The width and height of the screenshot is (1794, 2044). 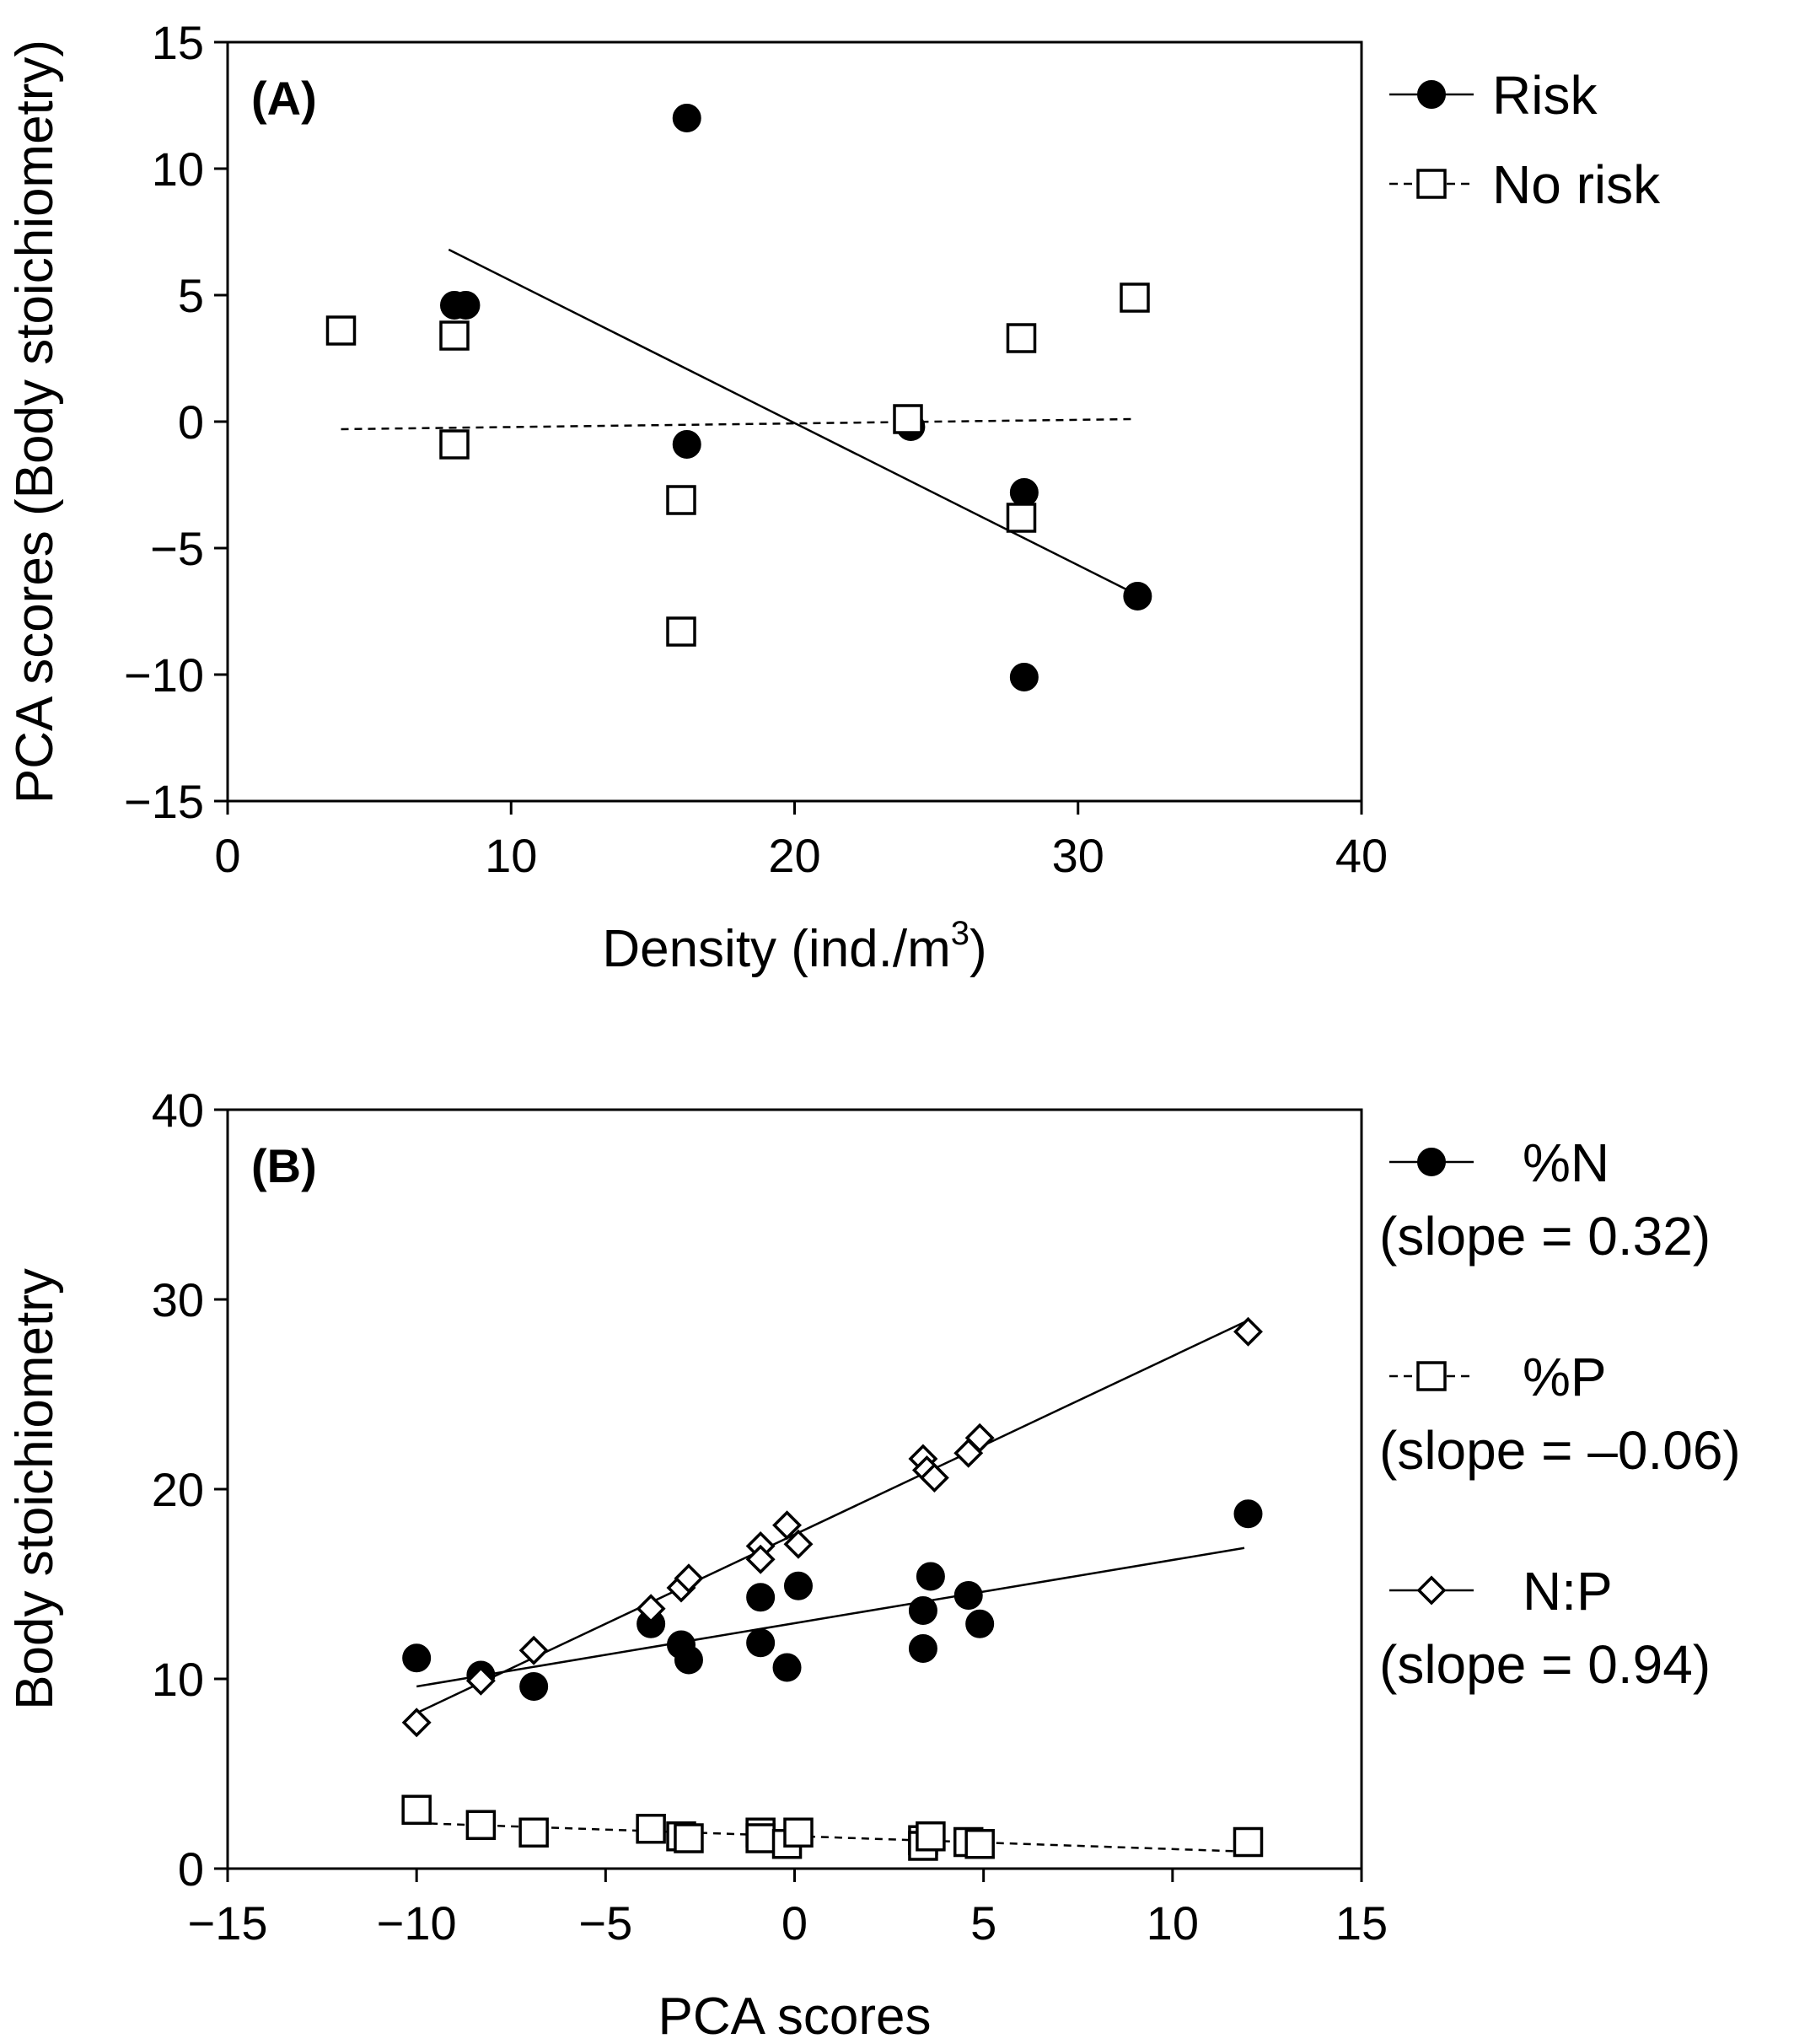 I want to click on x-tick-label: 30, so click(x=1078, y=856).